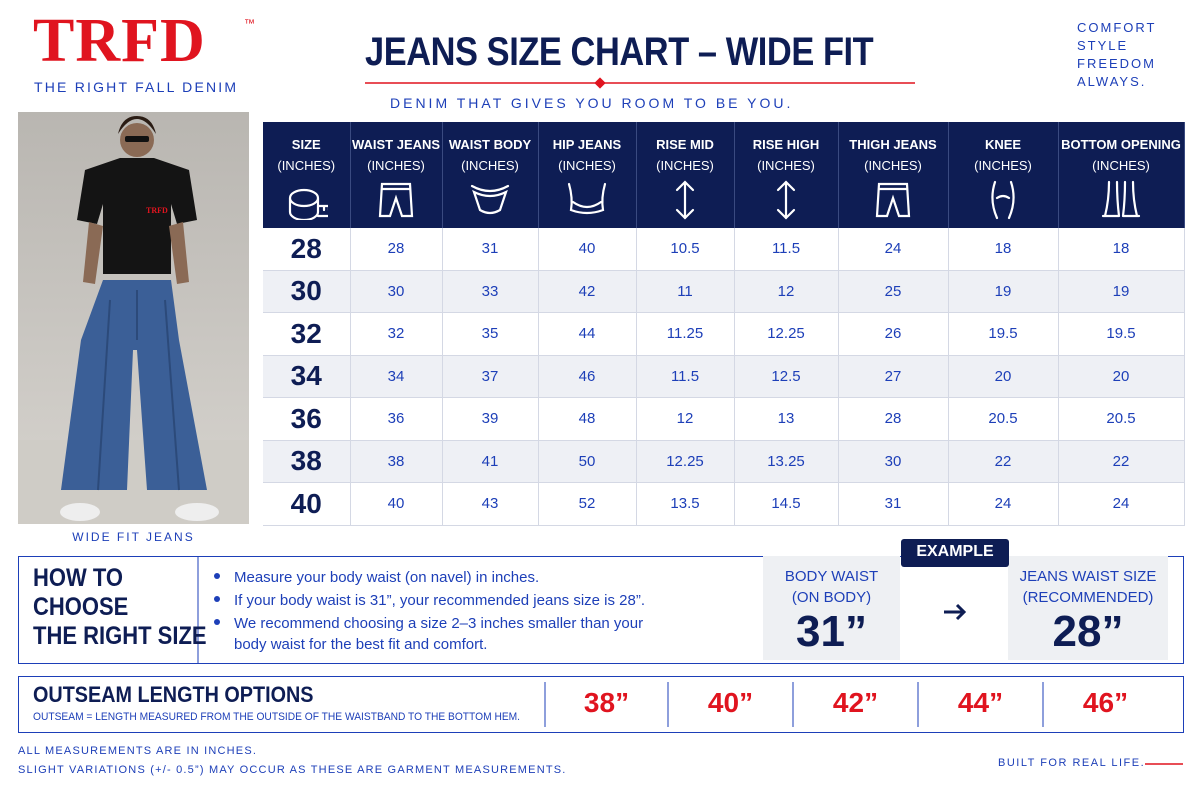 This screenshot has height=800, width=1200. I want to click on outseam-option: 38”, so click(606, 702).